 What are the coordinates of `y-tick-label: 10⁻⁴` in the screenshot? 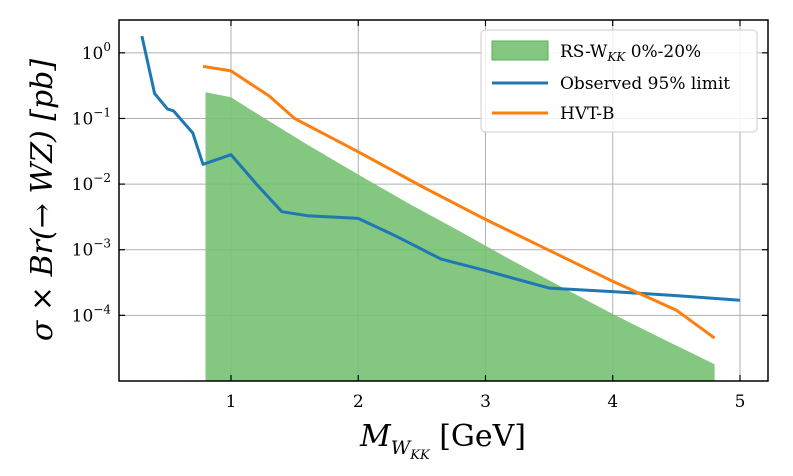 It's located at (92, 314).